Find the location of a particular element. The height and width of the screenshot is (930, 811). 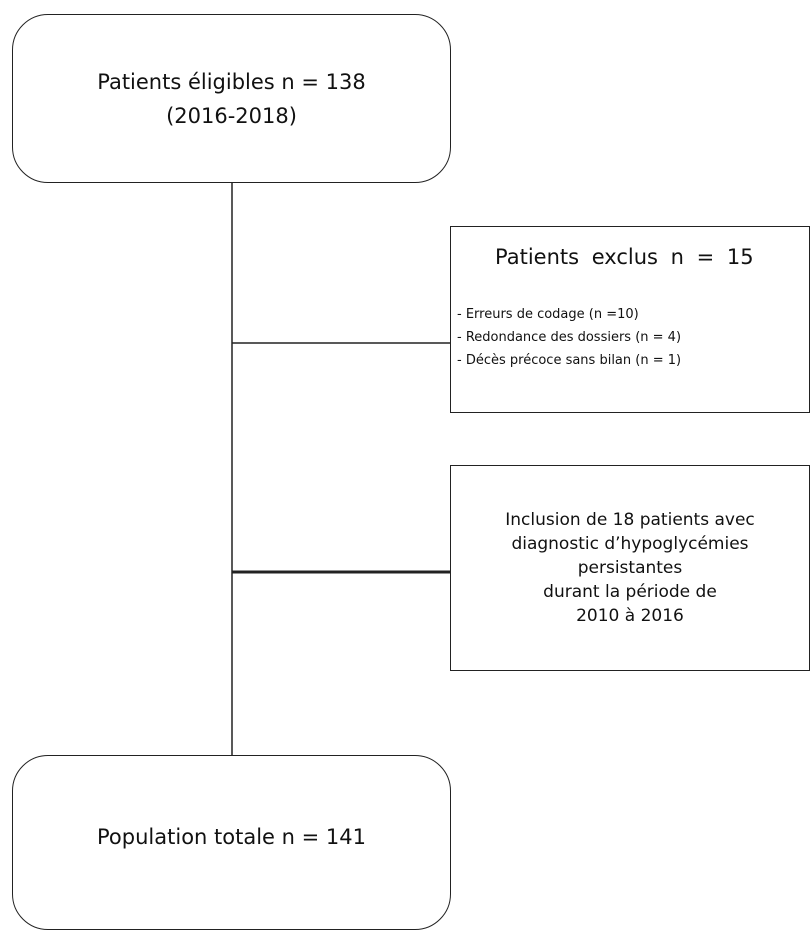

text-line: Population totale n = 141 is located at coordinates (231, 836).